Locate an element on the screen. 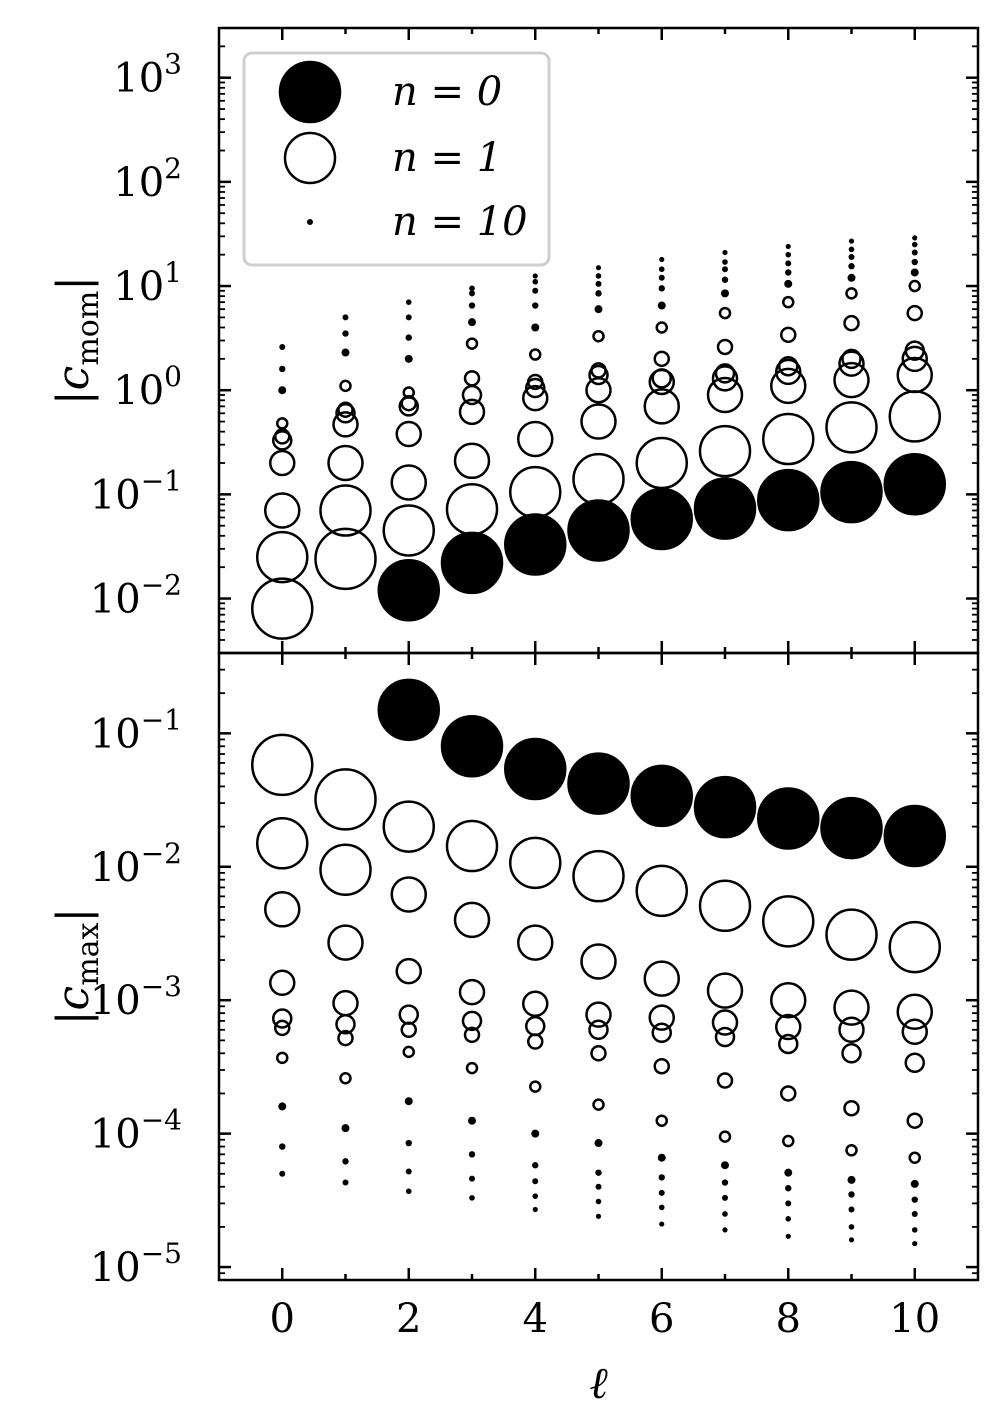  top-ytick-label: 10³ is located at coordinates (147, 75).